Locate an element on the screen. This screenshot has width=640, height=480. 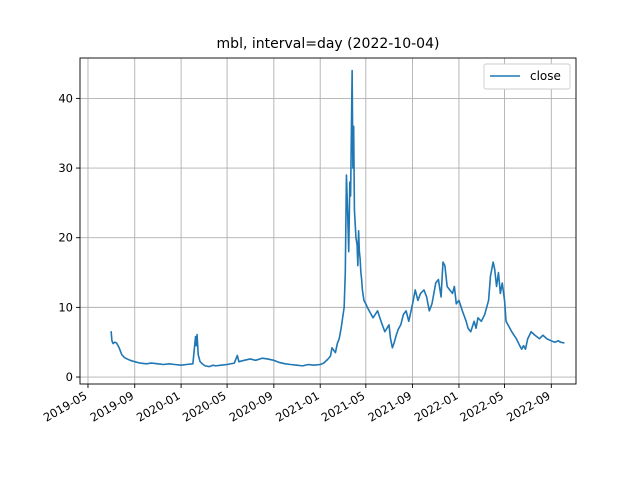
y-tick-label: 10 is located at coordinates (65, 307).